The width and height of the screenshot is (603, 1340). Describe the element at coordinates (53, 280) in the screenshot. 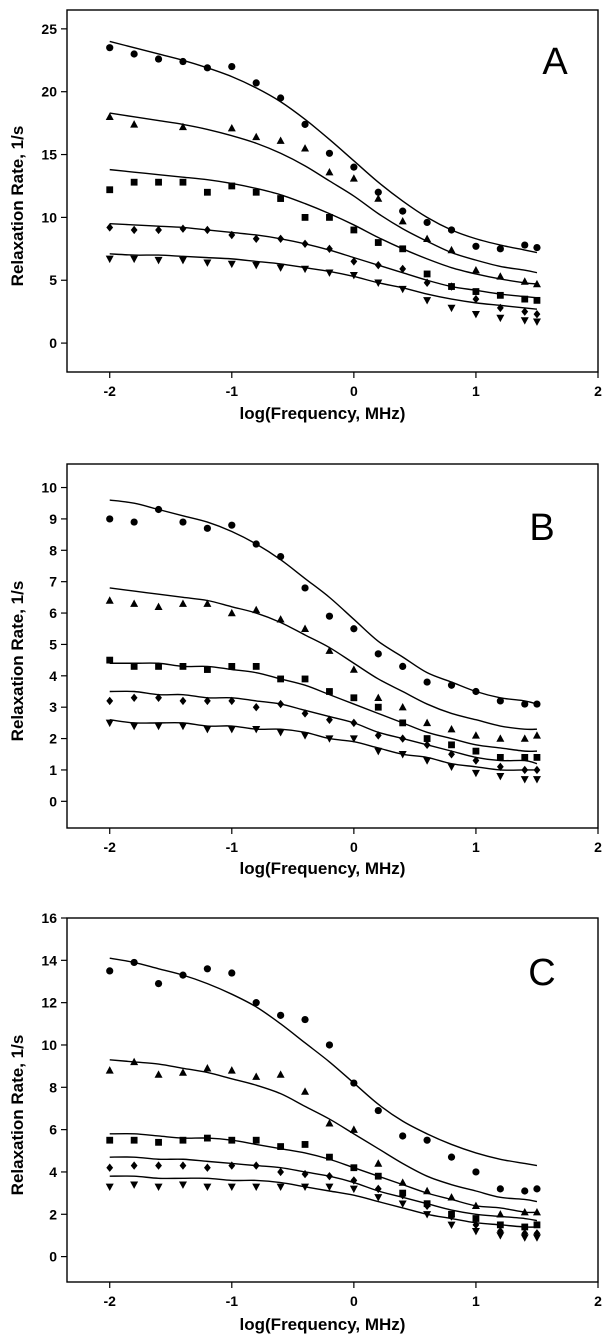

I see `y-tick-label: 5` at that location.